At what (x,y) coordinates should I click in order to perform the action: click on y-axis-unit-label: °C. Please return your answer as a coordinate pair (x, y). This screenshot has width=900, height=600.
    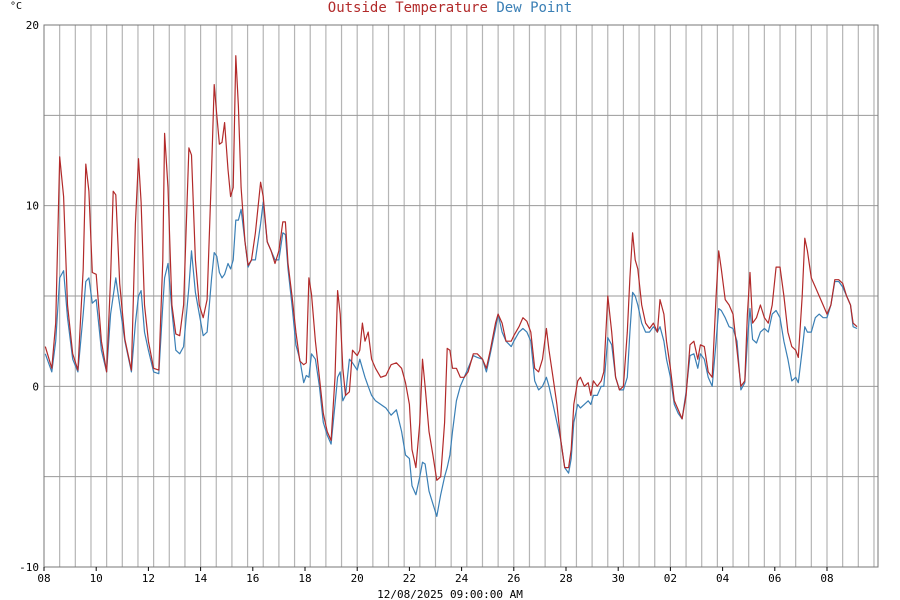
    Looking at the image, I should click on (16, 6).